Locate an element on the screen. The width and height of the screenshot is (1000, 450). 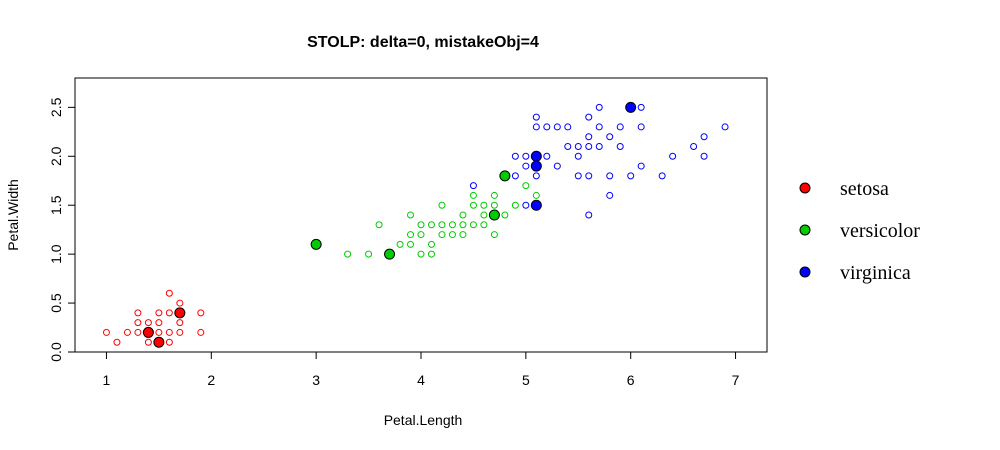
legend-label-virginica: virginica is located at coordinates (875, 273).